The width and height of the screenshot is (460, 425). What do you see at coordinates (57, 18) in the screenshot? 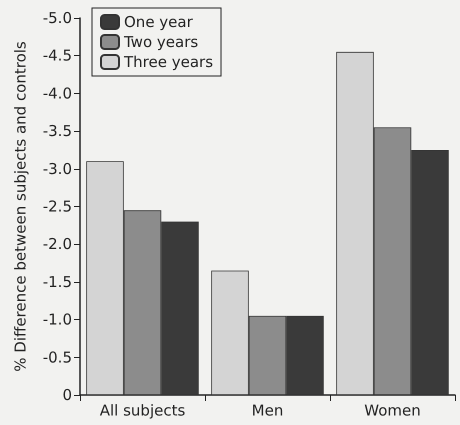
I see `y-tick-label: -5.0` at bounding box center [57, 18].